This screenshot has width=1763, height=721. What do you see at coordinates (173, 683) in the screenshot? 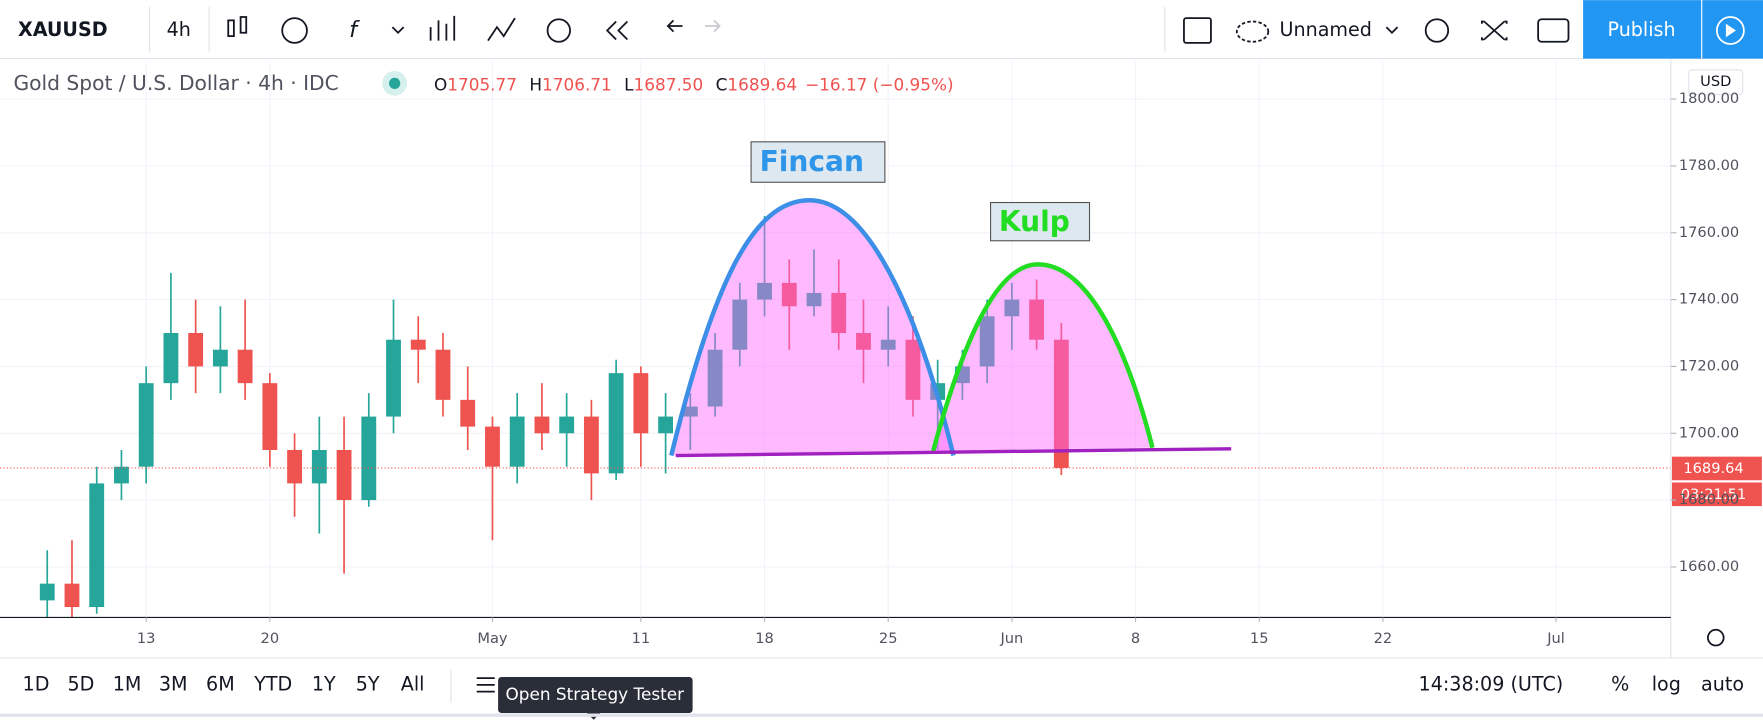
I see `range-button: 3M` at bounding box center [173, 683].